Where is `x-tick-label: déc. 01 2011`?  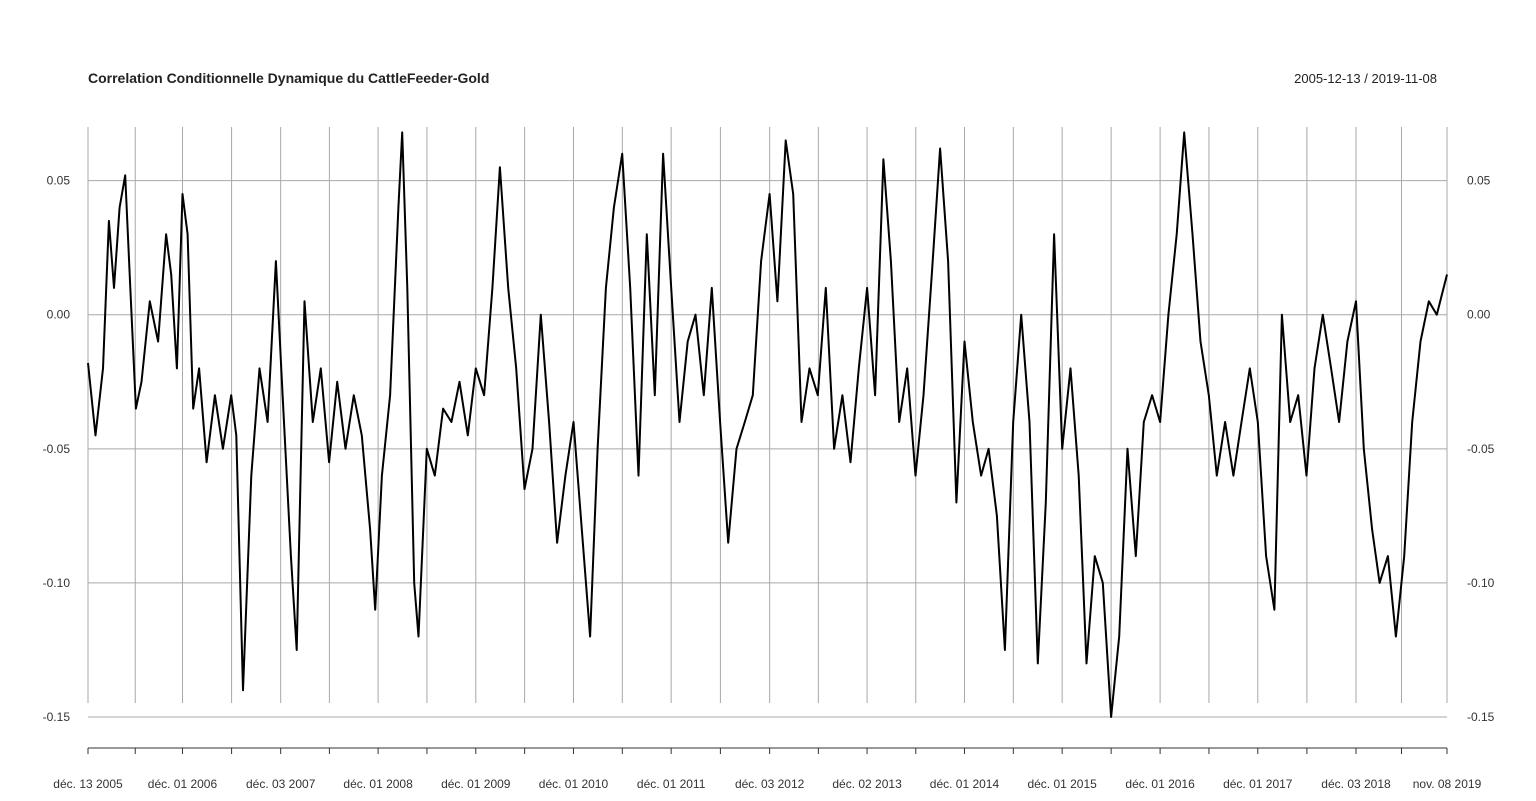
x-tick-label: déc. 01 2011 is located at coordinates (671, 784).